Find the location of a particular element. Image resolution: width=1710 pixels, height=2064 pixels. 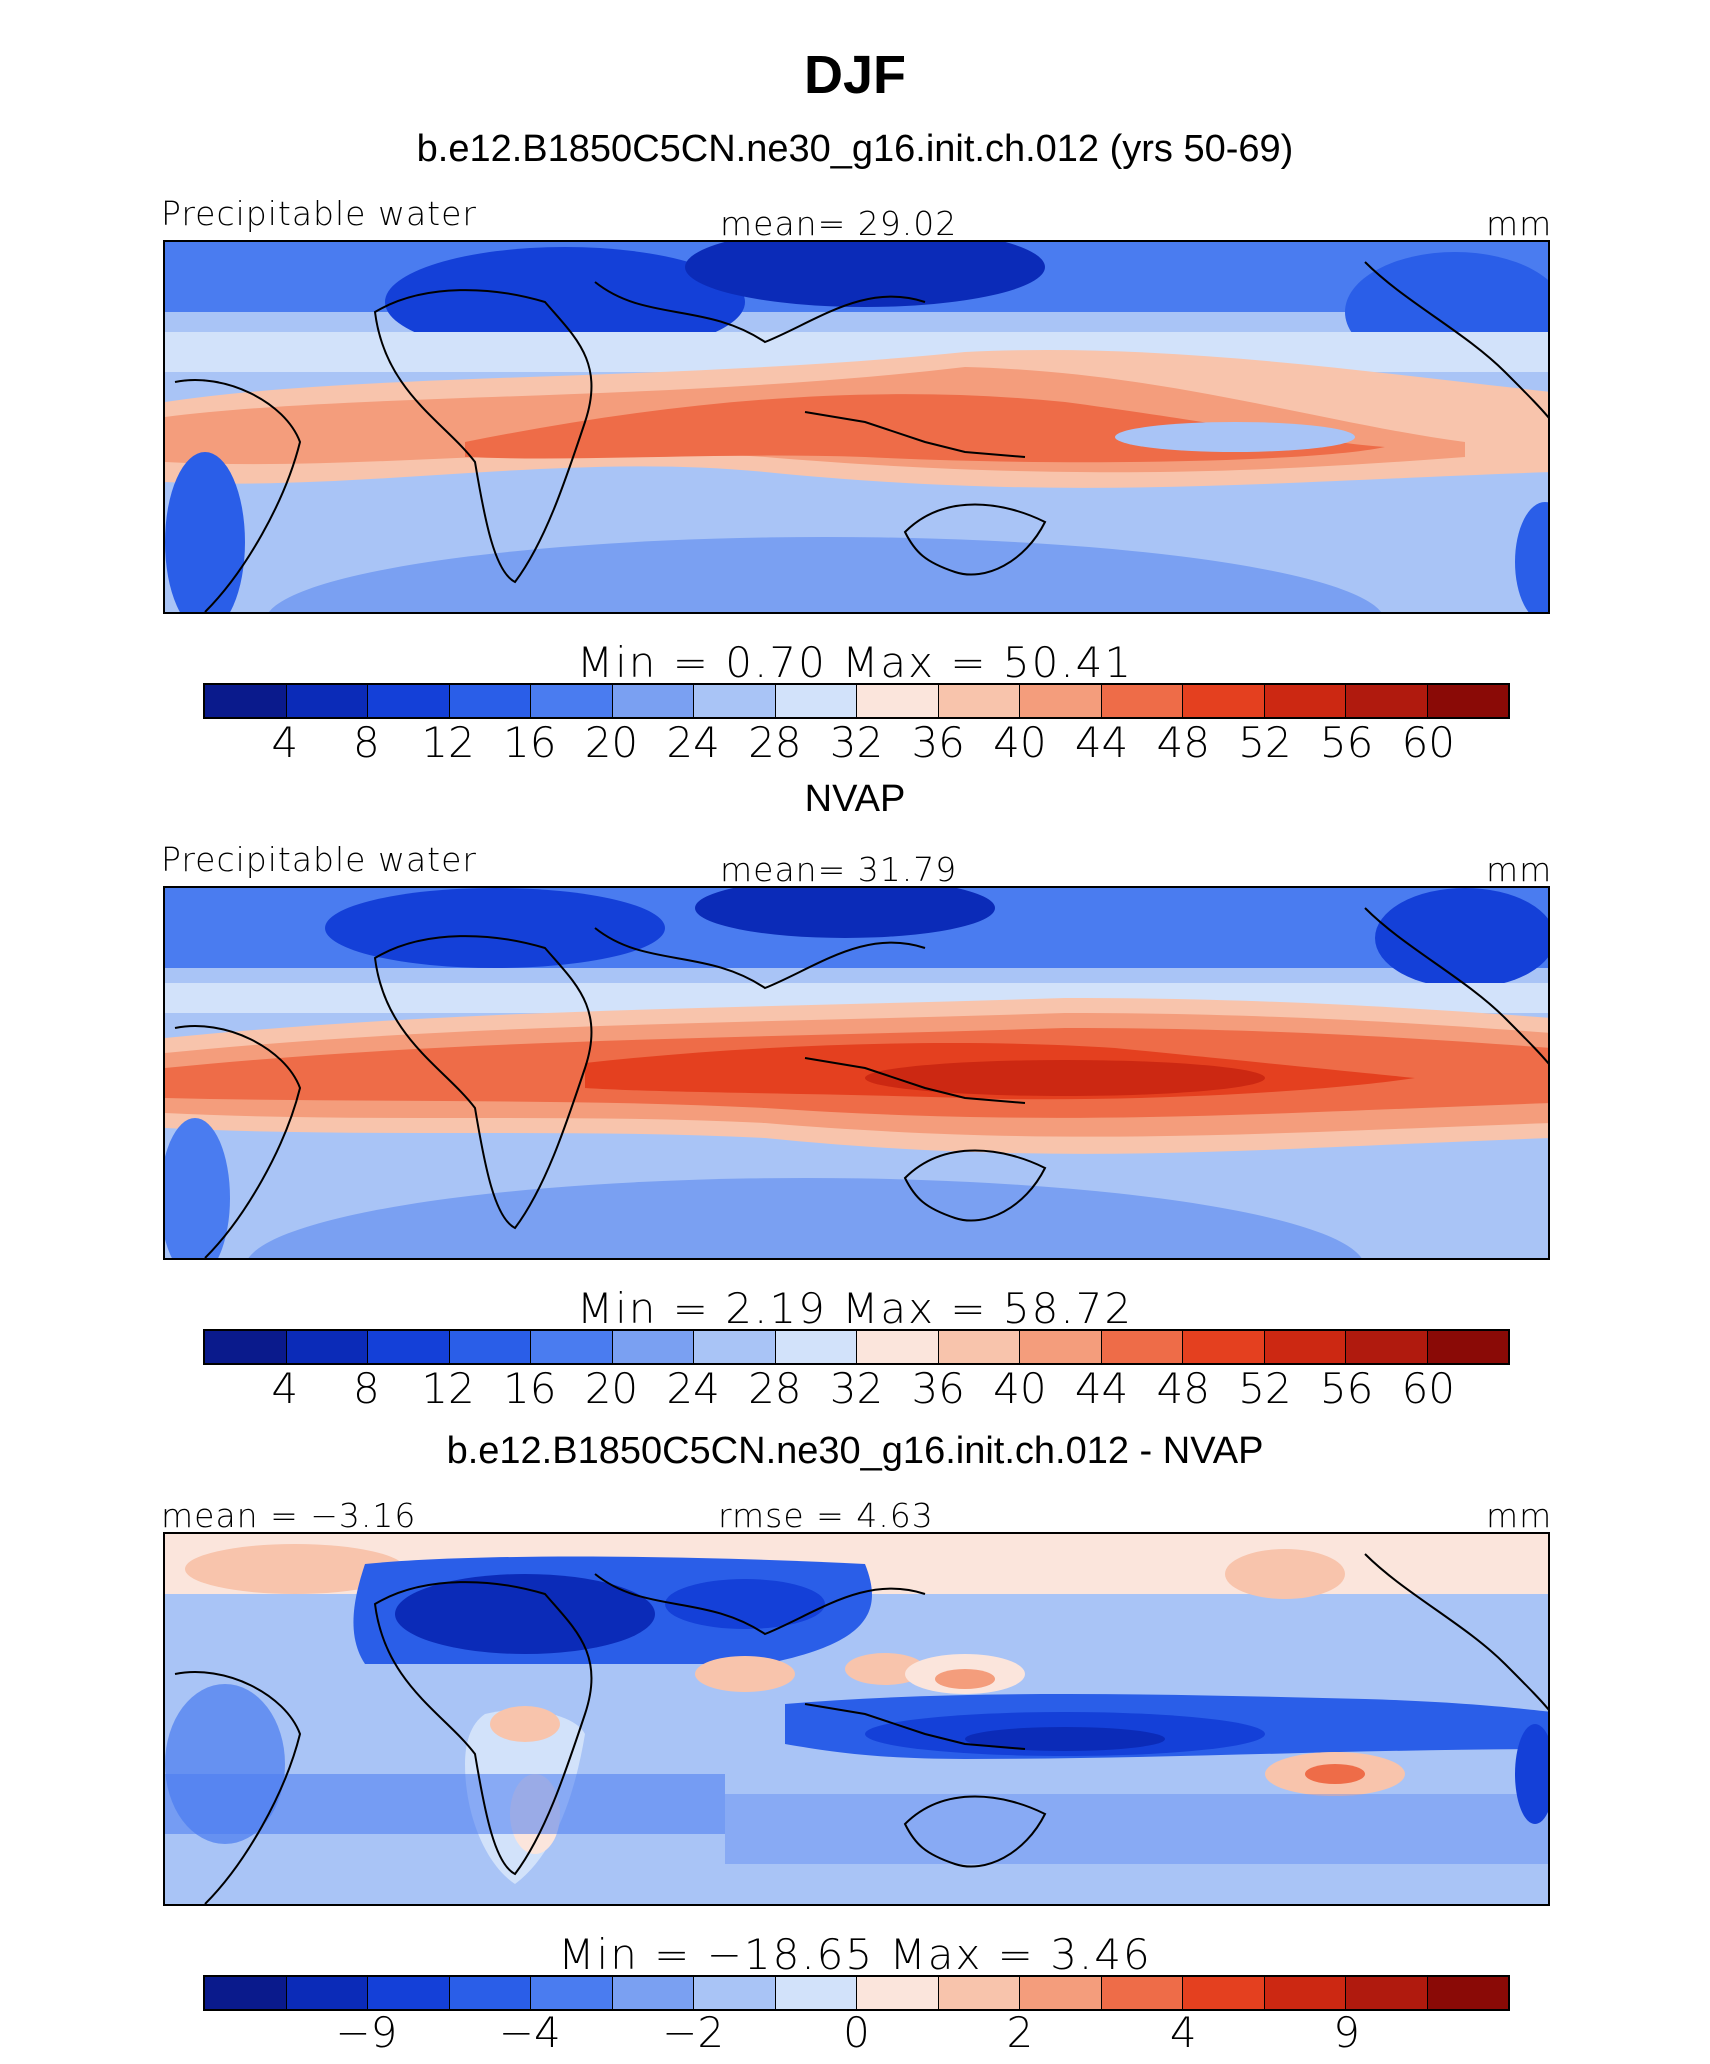

panel-2-map is located at coordinates (856, 1073).